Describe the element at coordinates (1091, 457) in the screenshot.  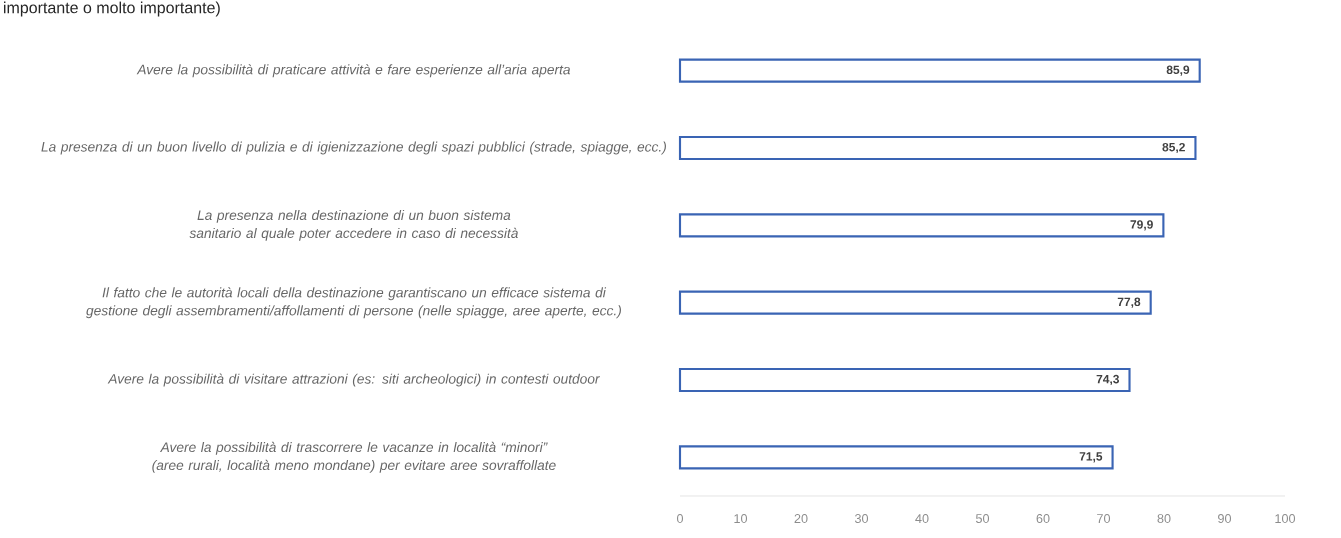
I see `data-label: 71,5` at that location.